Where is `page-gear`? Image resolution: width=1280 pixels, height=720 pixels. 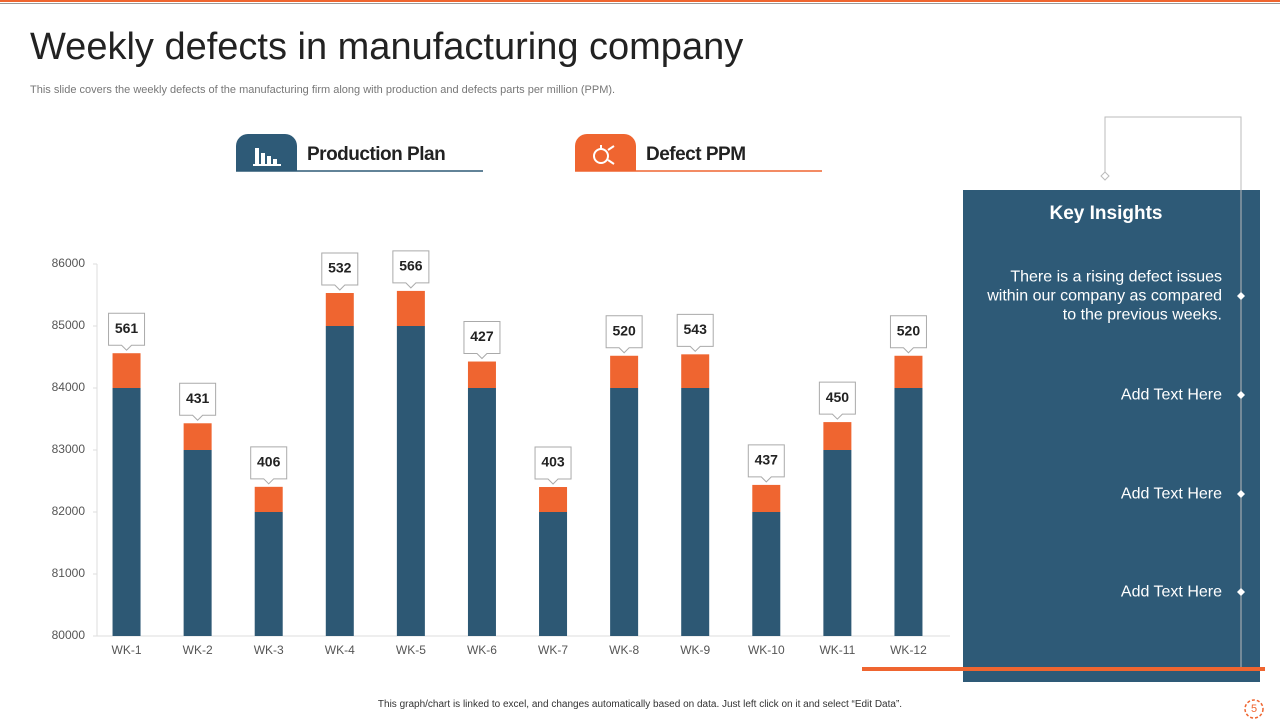
page-gear is located at coordinates (1254, 709).